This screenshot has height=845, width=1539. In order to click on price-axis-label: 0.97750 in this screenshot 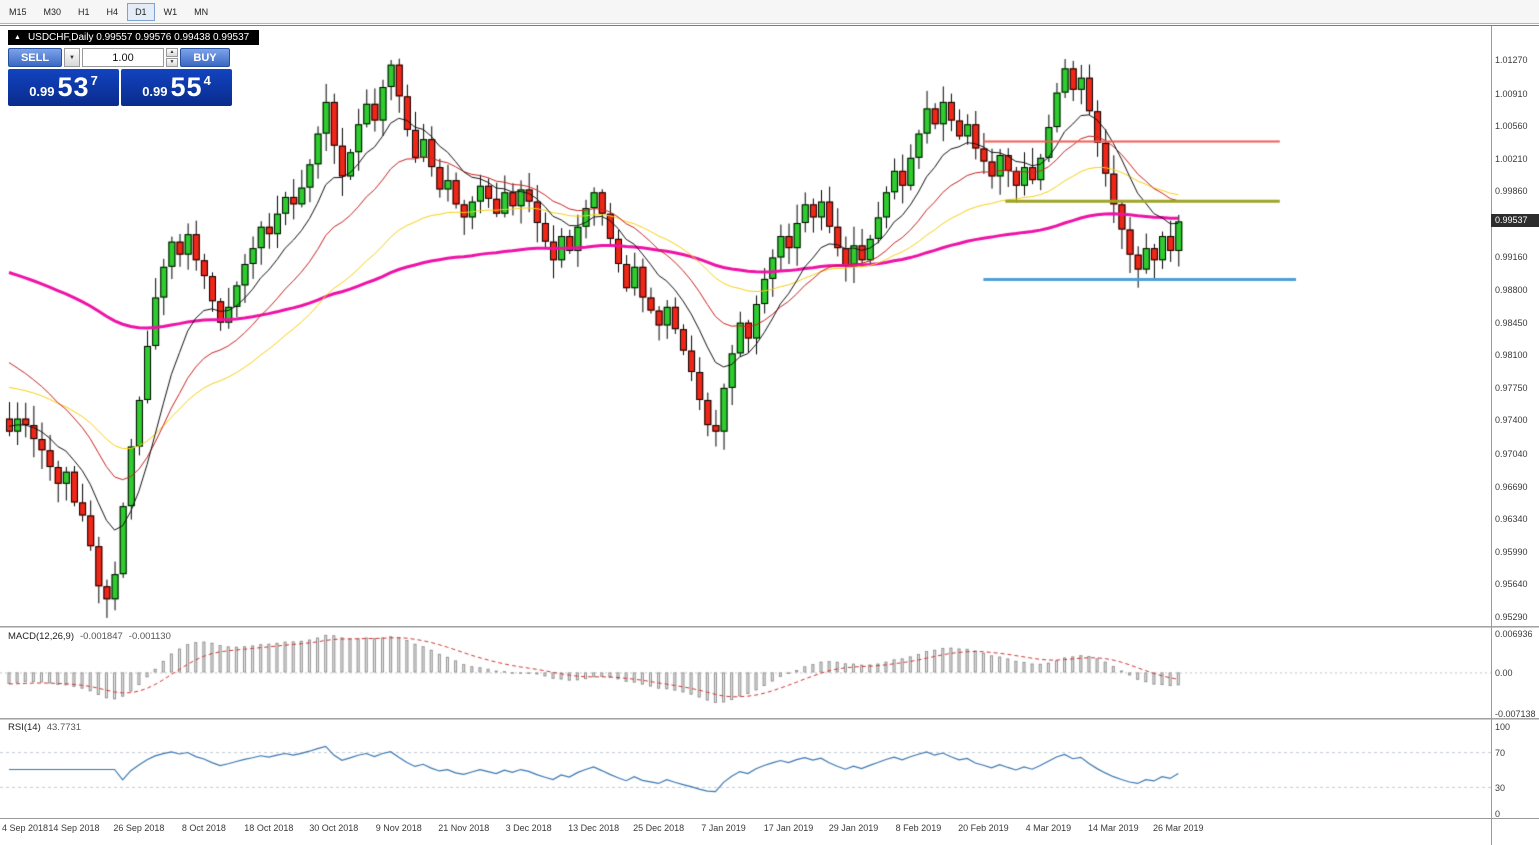, I will do `click(1511, 387)`.